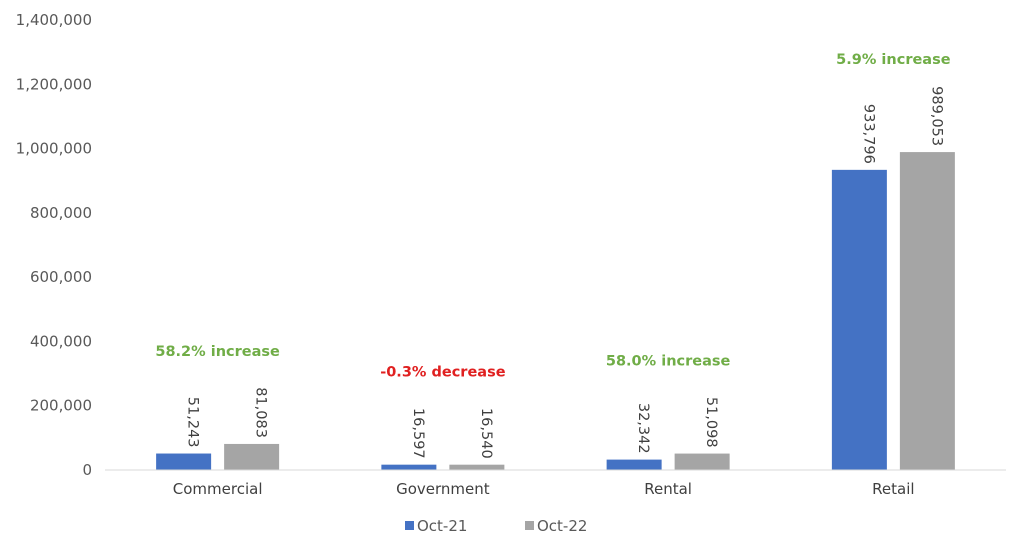 This screenshot has width=1024, height=553. What do you see at coordinates (668, 489) in the screenshot?
I see `category-label: Rental` at bounding box center [668, 489].